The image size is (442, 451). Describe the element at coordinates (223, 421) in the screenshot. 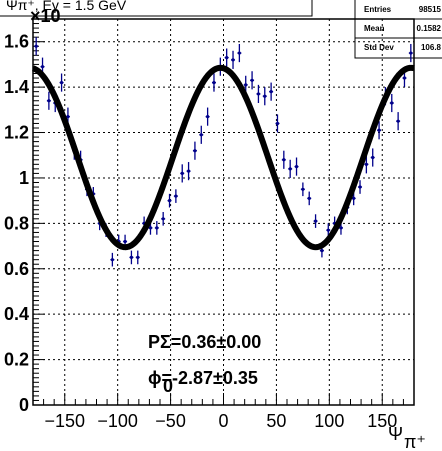

I see `x-tick-label: 0` at that location.